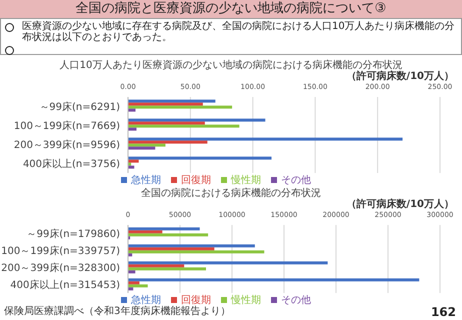 This screenshot has height=320, width=462. What do you see at coordinates (60, 251) in the screenshot?
I see `y-tick-label: 100～199床(n=339757)` at bounding box center [60, 251].